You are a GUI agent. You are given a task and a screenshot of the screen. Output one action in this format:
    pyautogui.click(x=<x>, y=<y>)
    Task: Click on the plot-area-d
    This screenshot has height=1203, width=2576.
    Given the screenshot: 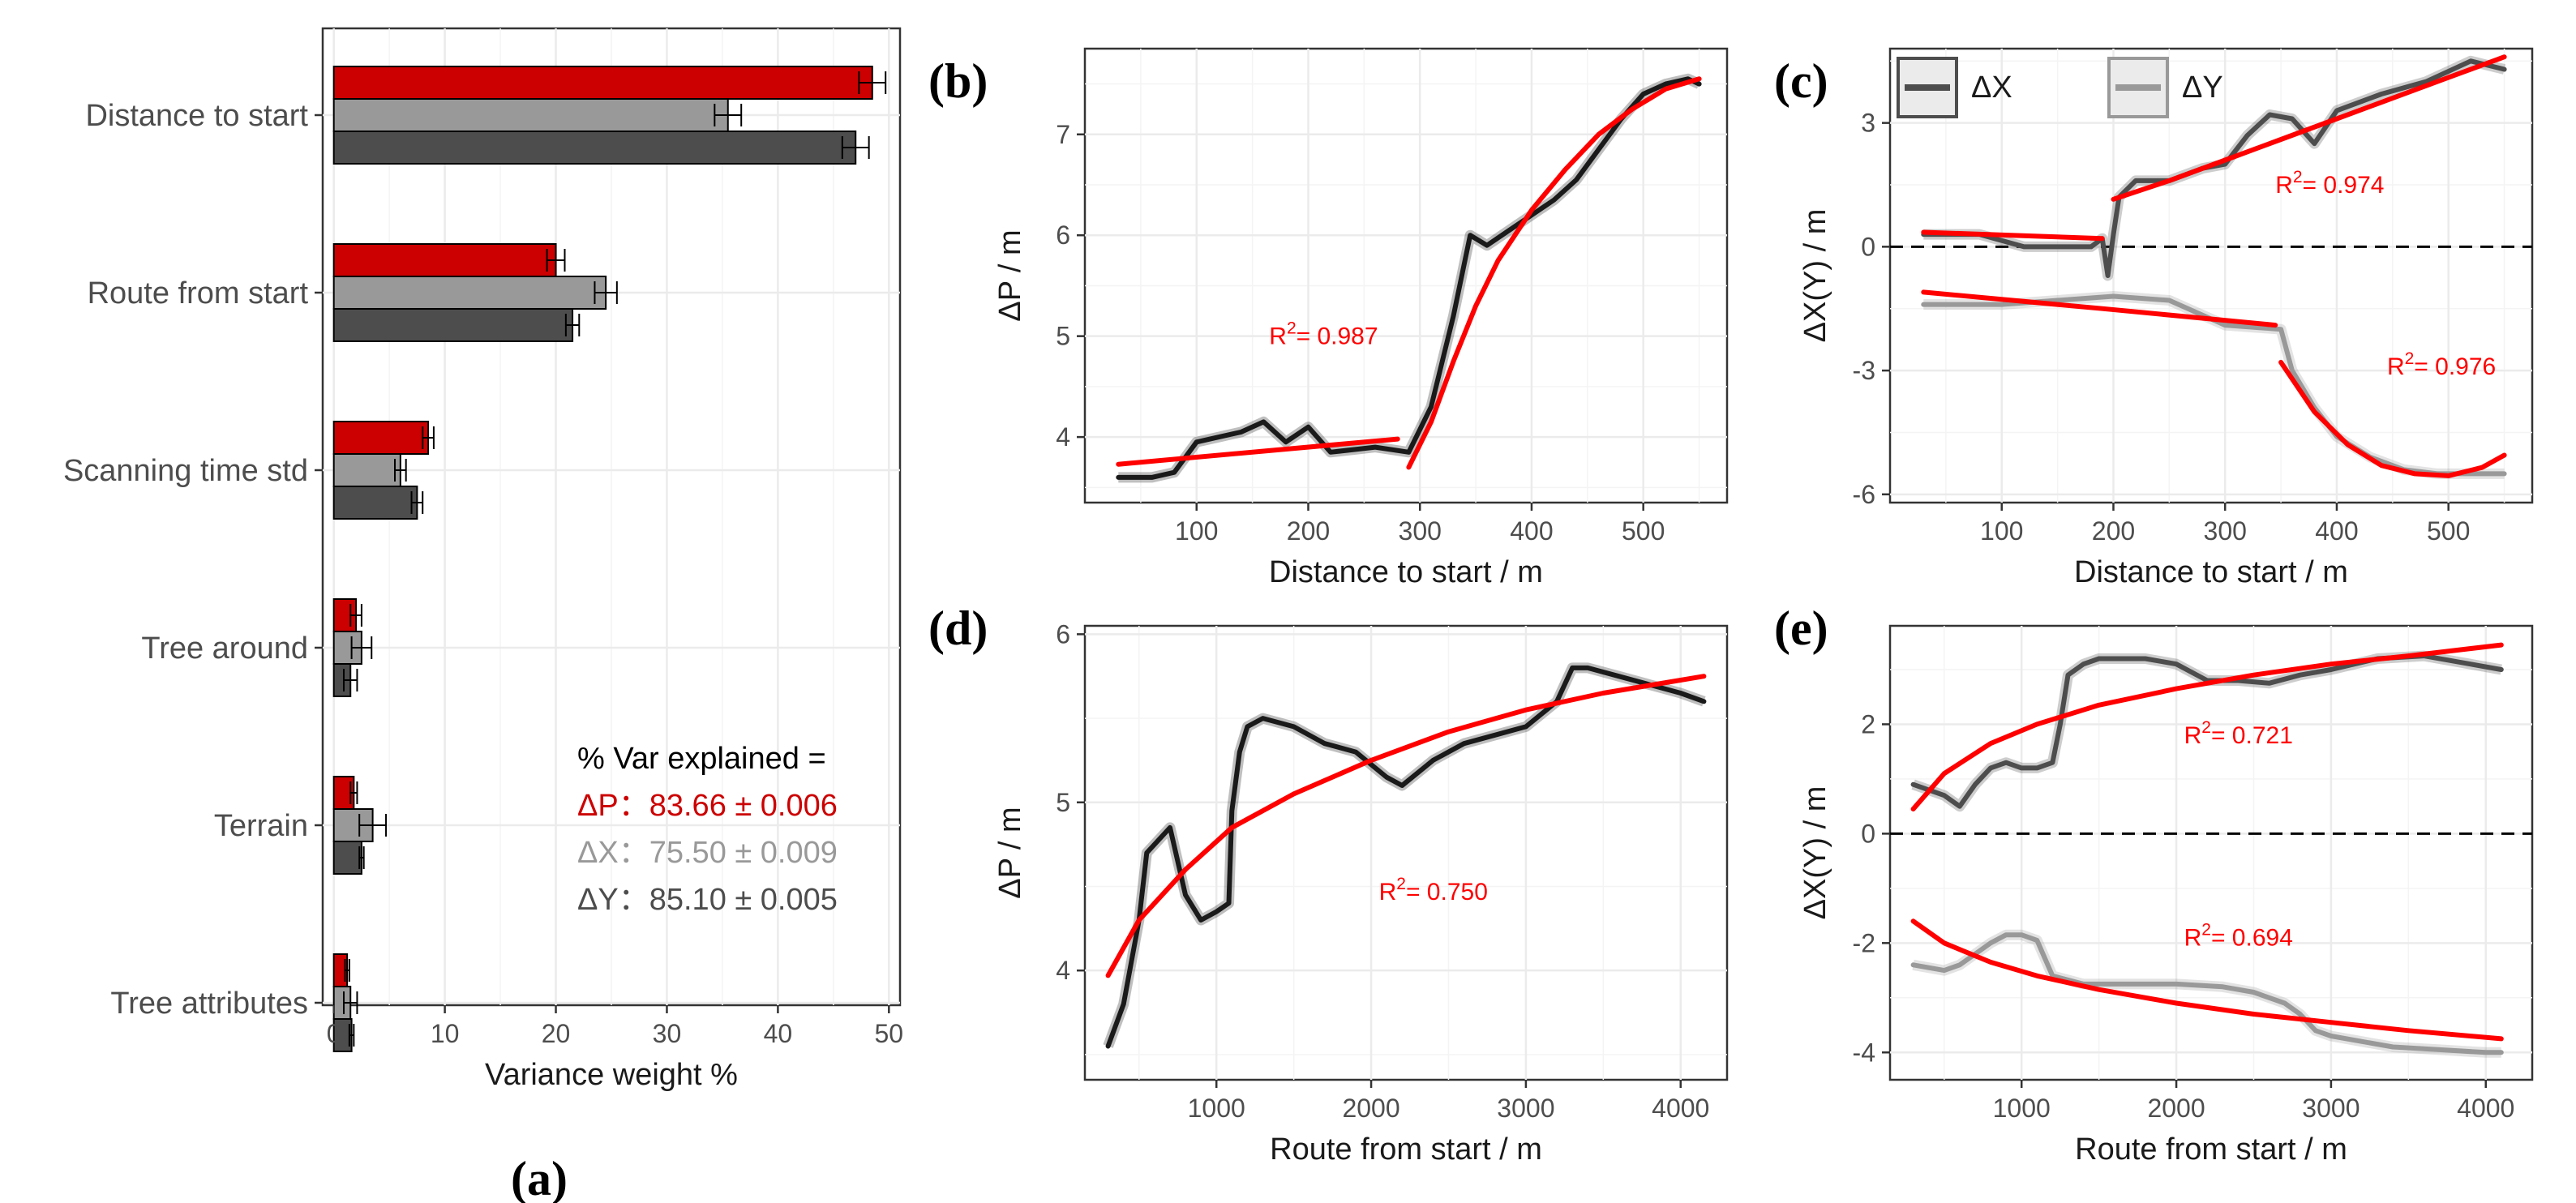 What is the action you would take?
    pyautogui.click(x=1406, y=852)
    